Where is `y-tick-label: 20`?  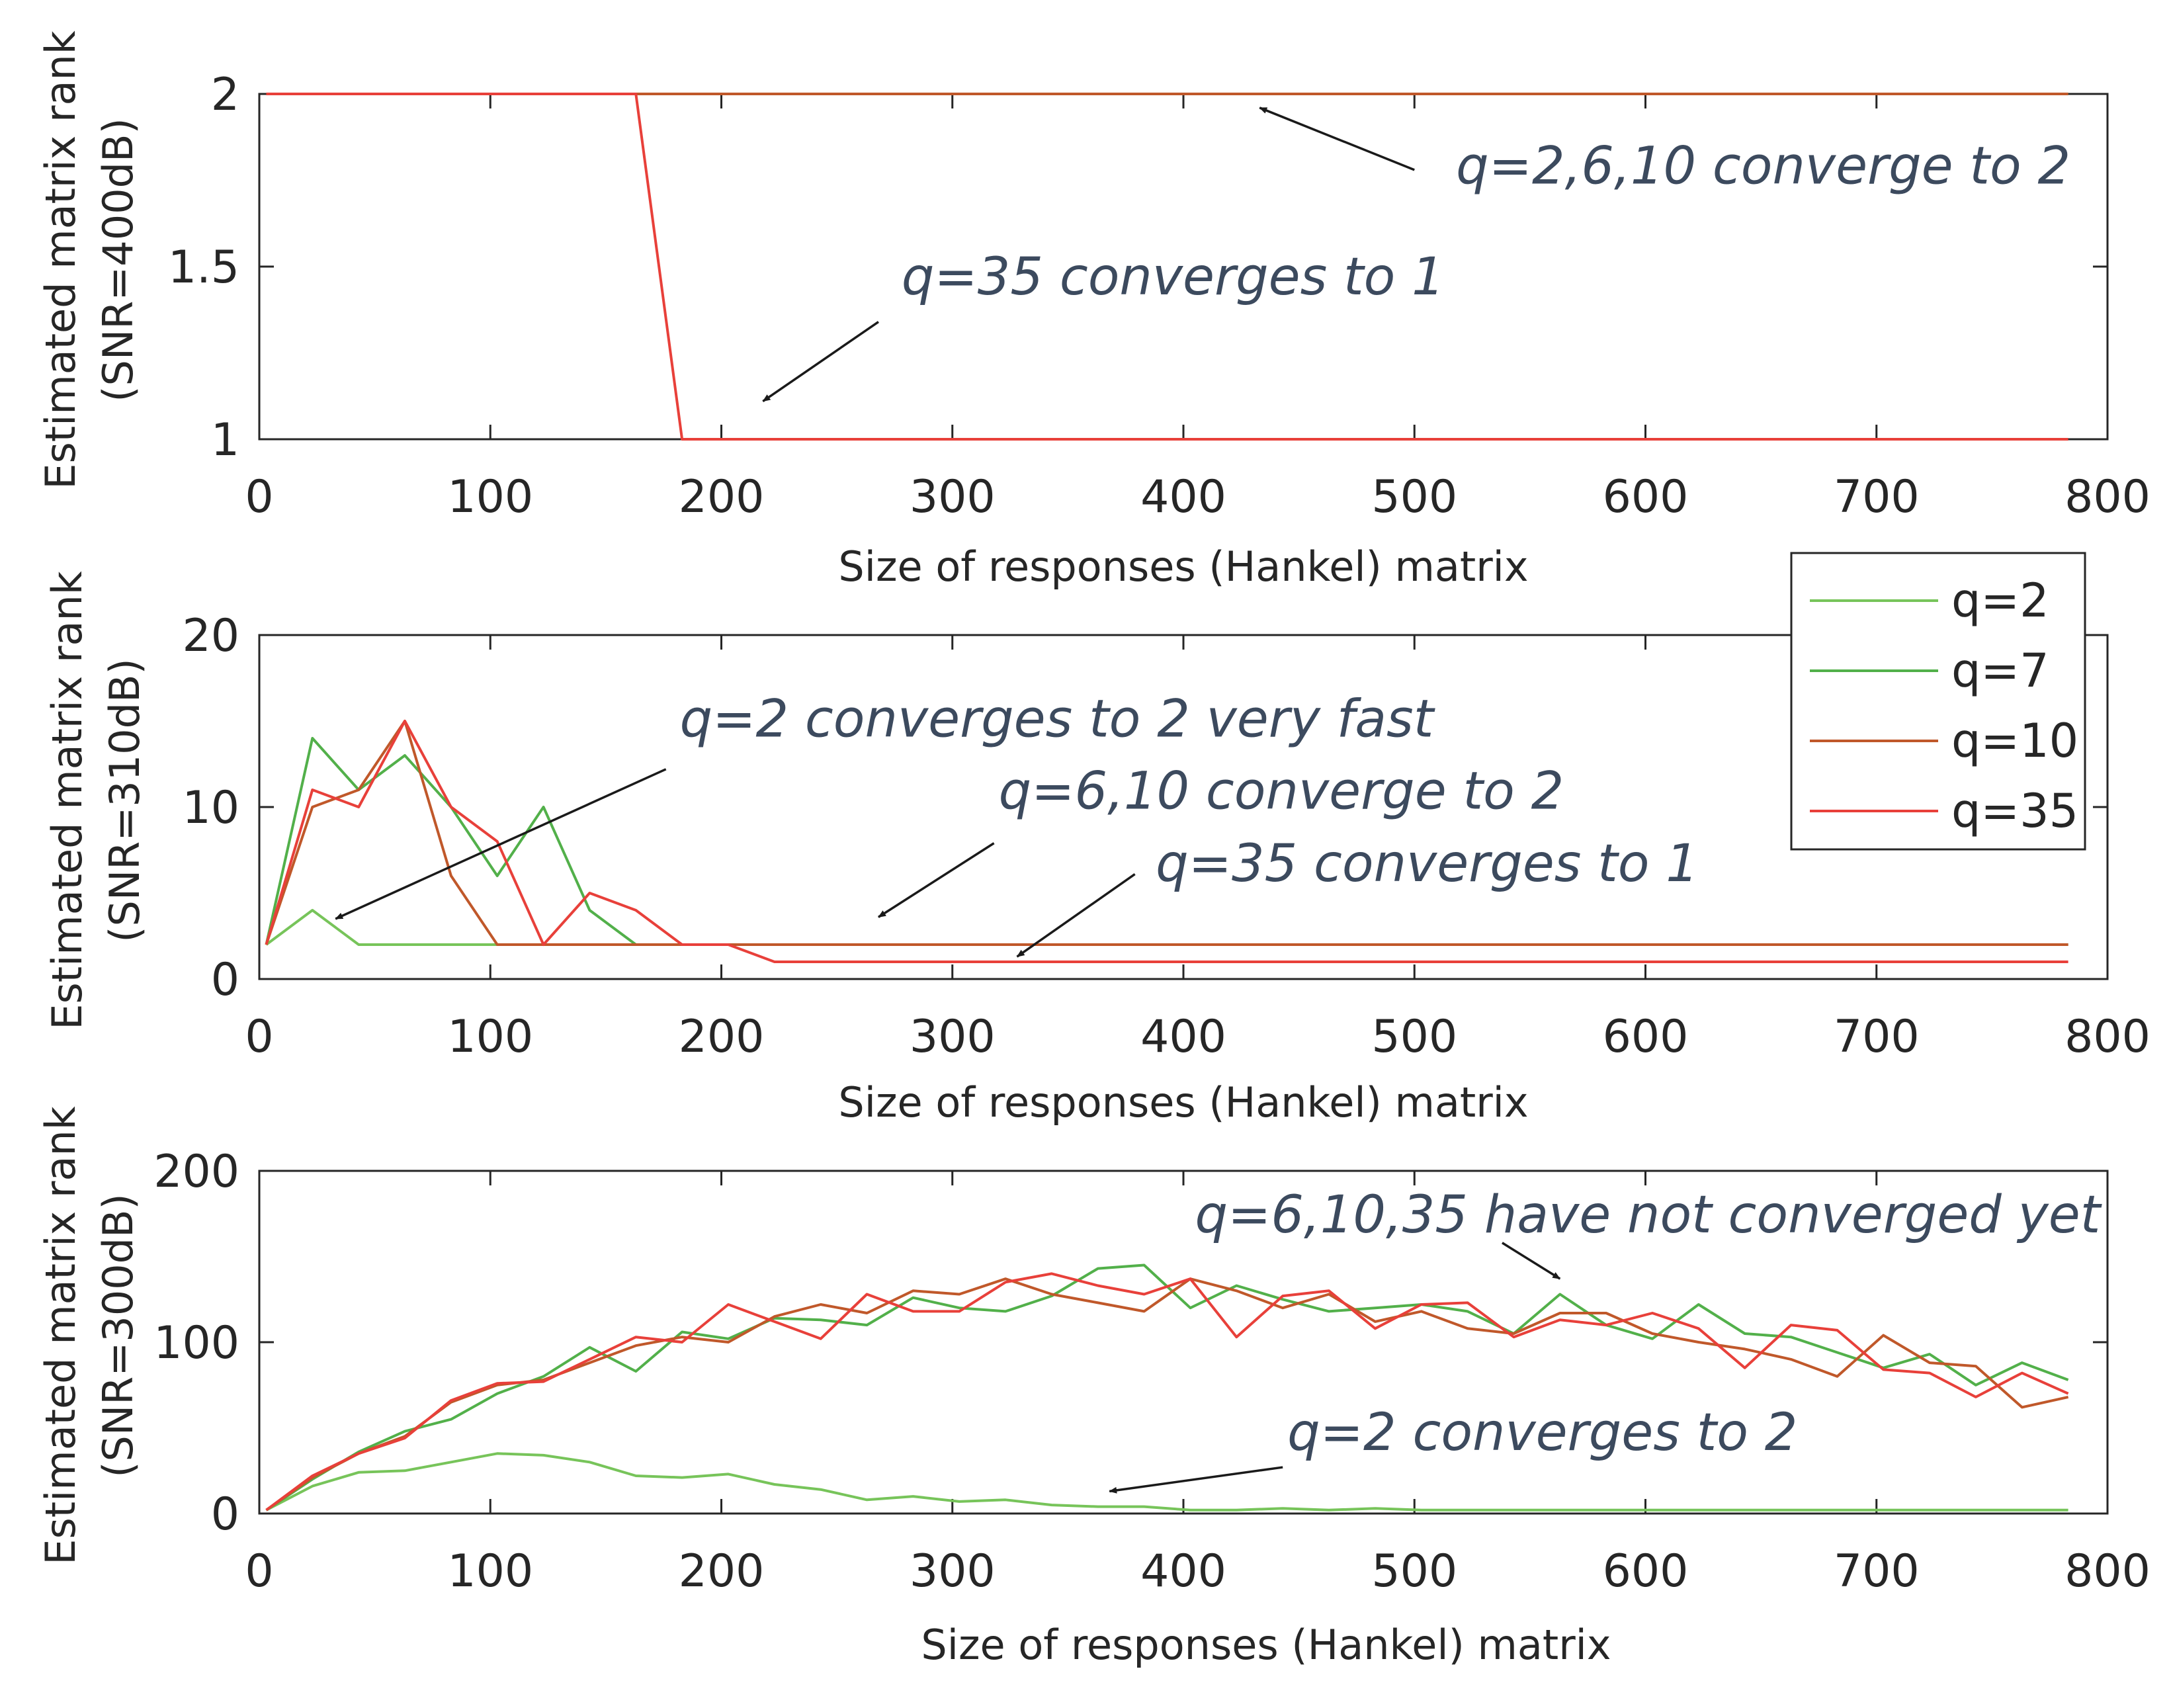 y-tick-label: 20 is located at coordinates (210, 636).